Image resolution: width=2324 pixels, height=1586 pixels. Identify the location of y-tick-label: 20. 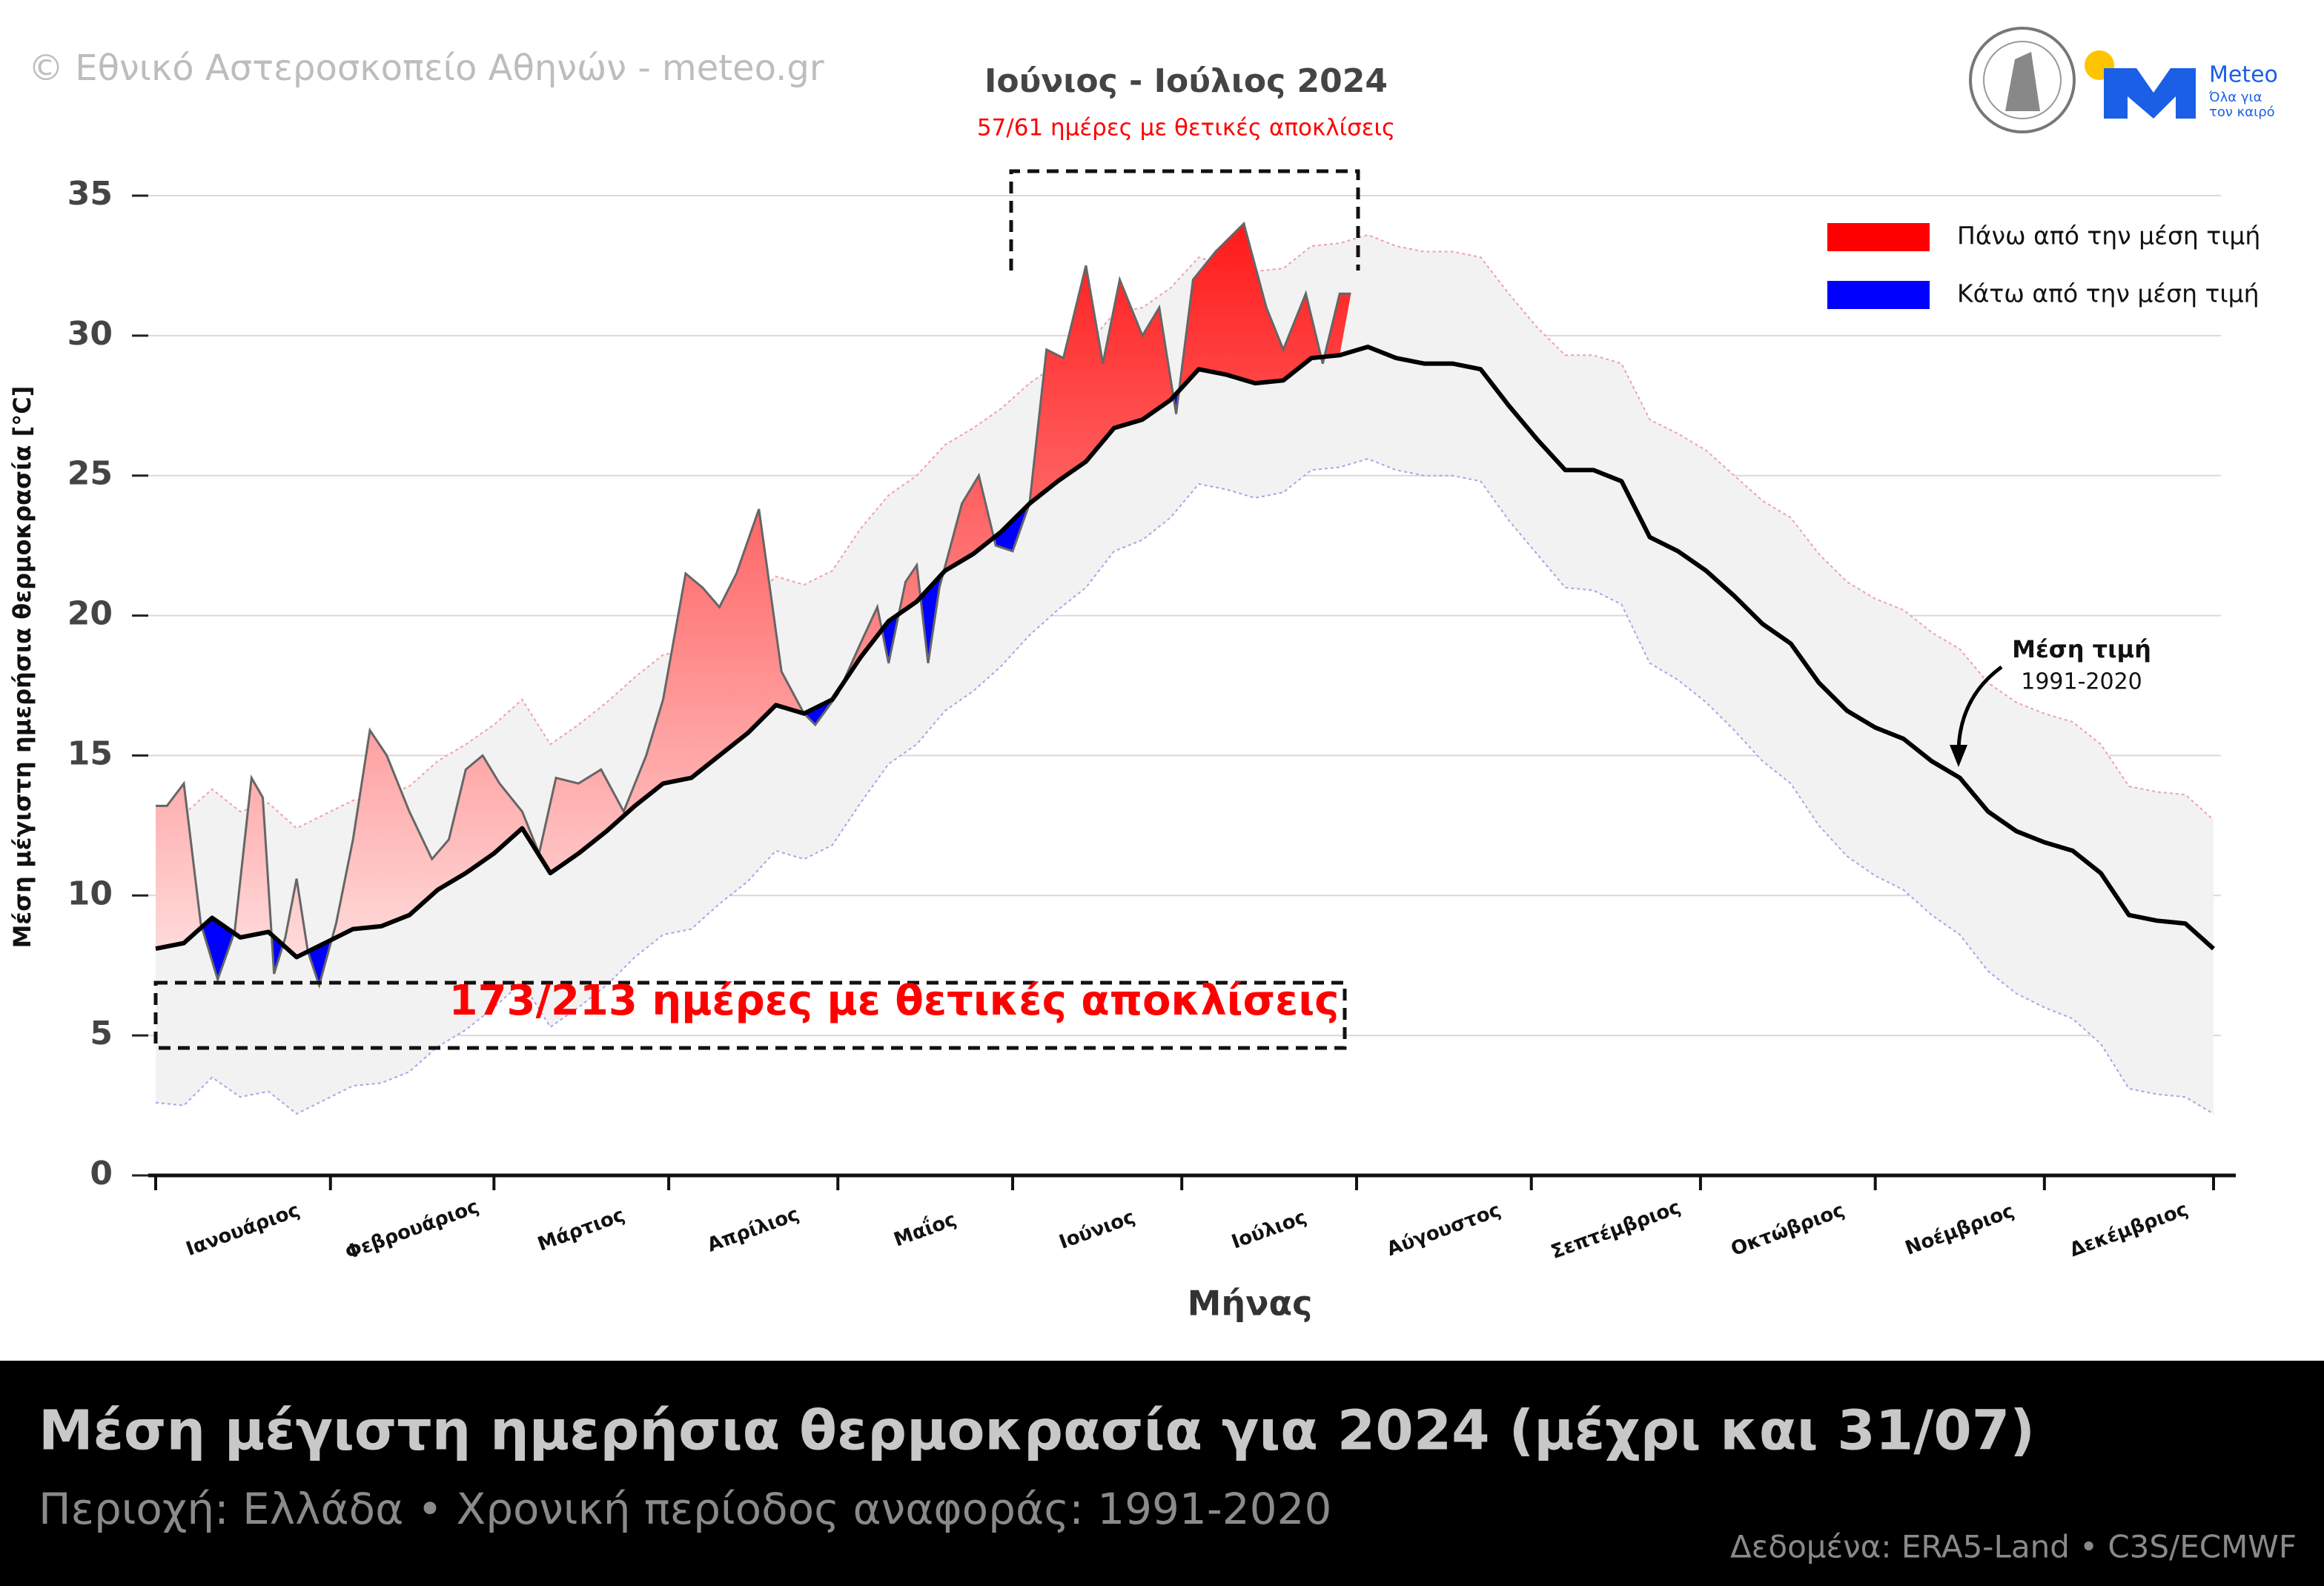
(90, 614).